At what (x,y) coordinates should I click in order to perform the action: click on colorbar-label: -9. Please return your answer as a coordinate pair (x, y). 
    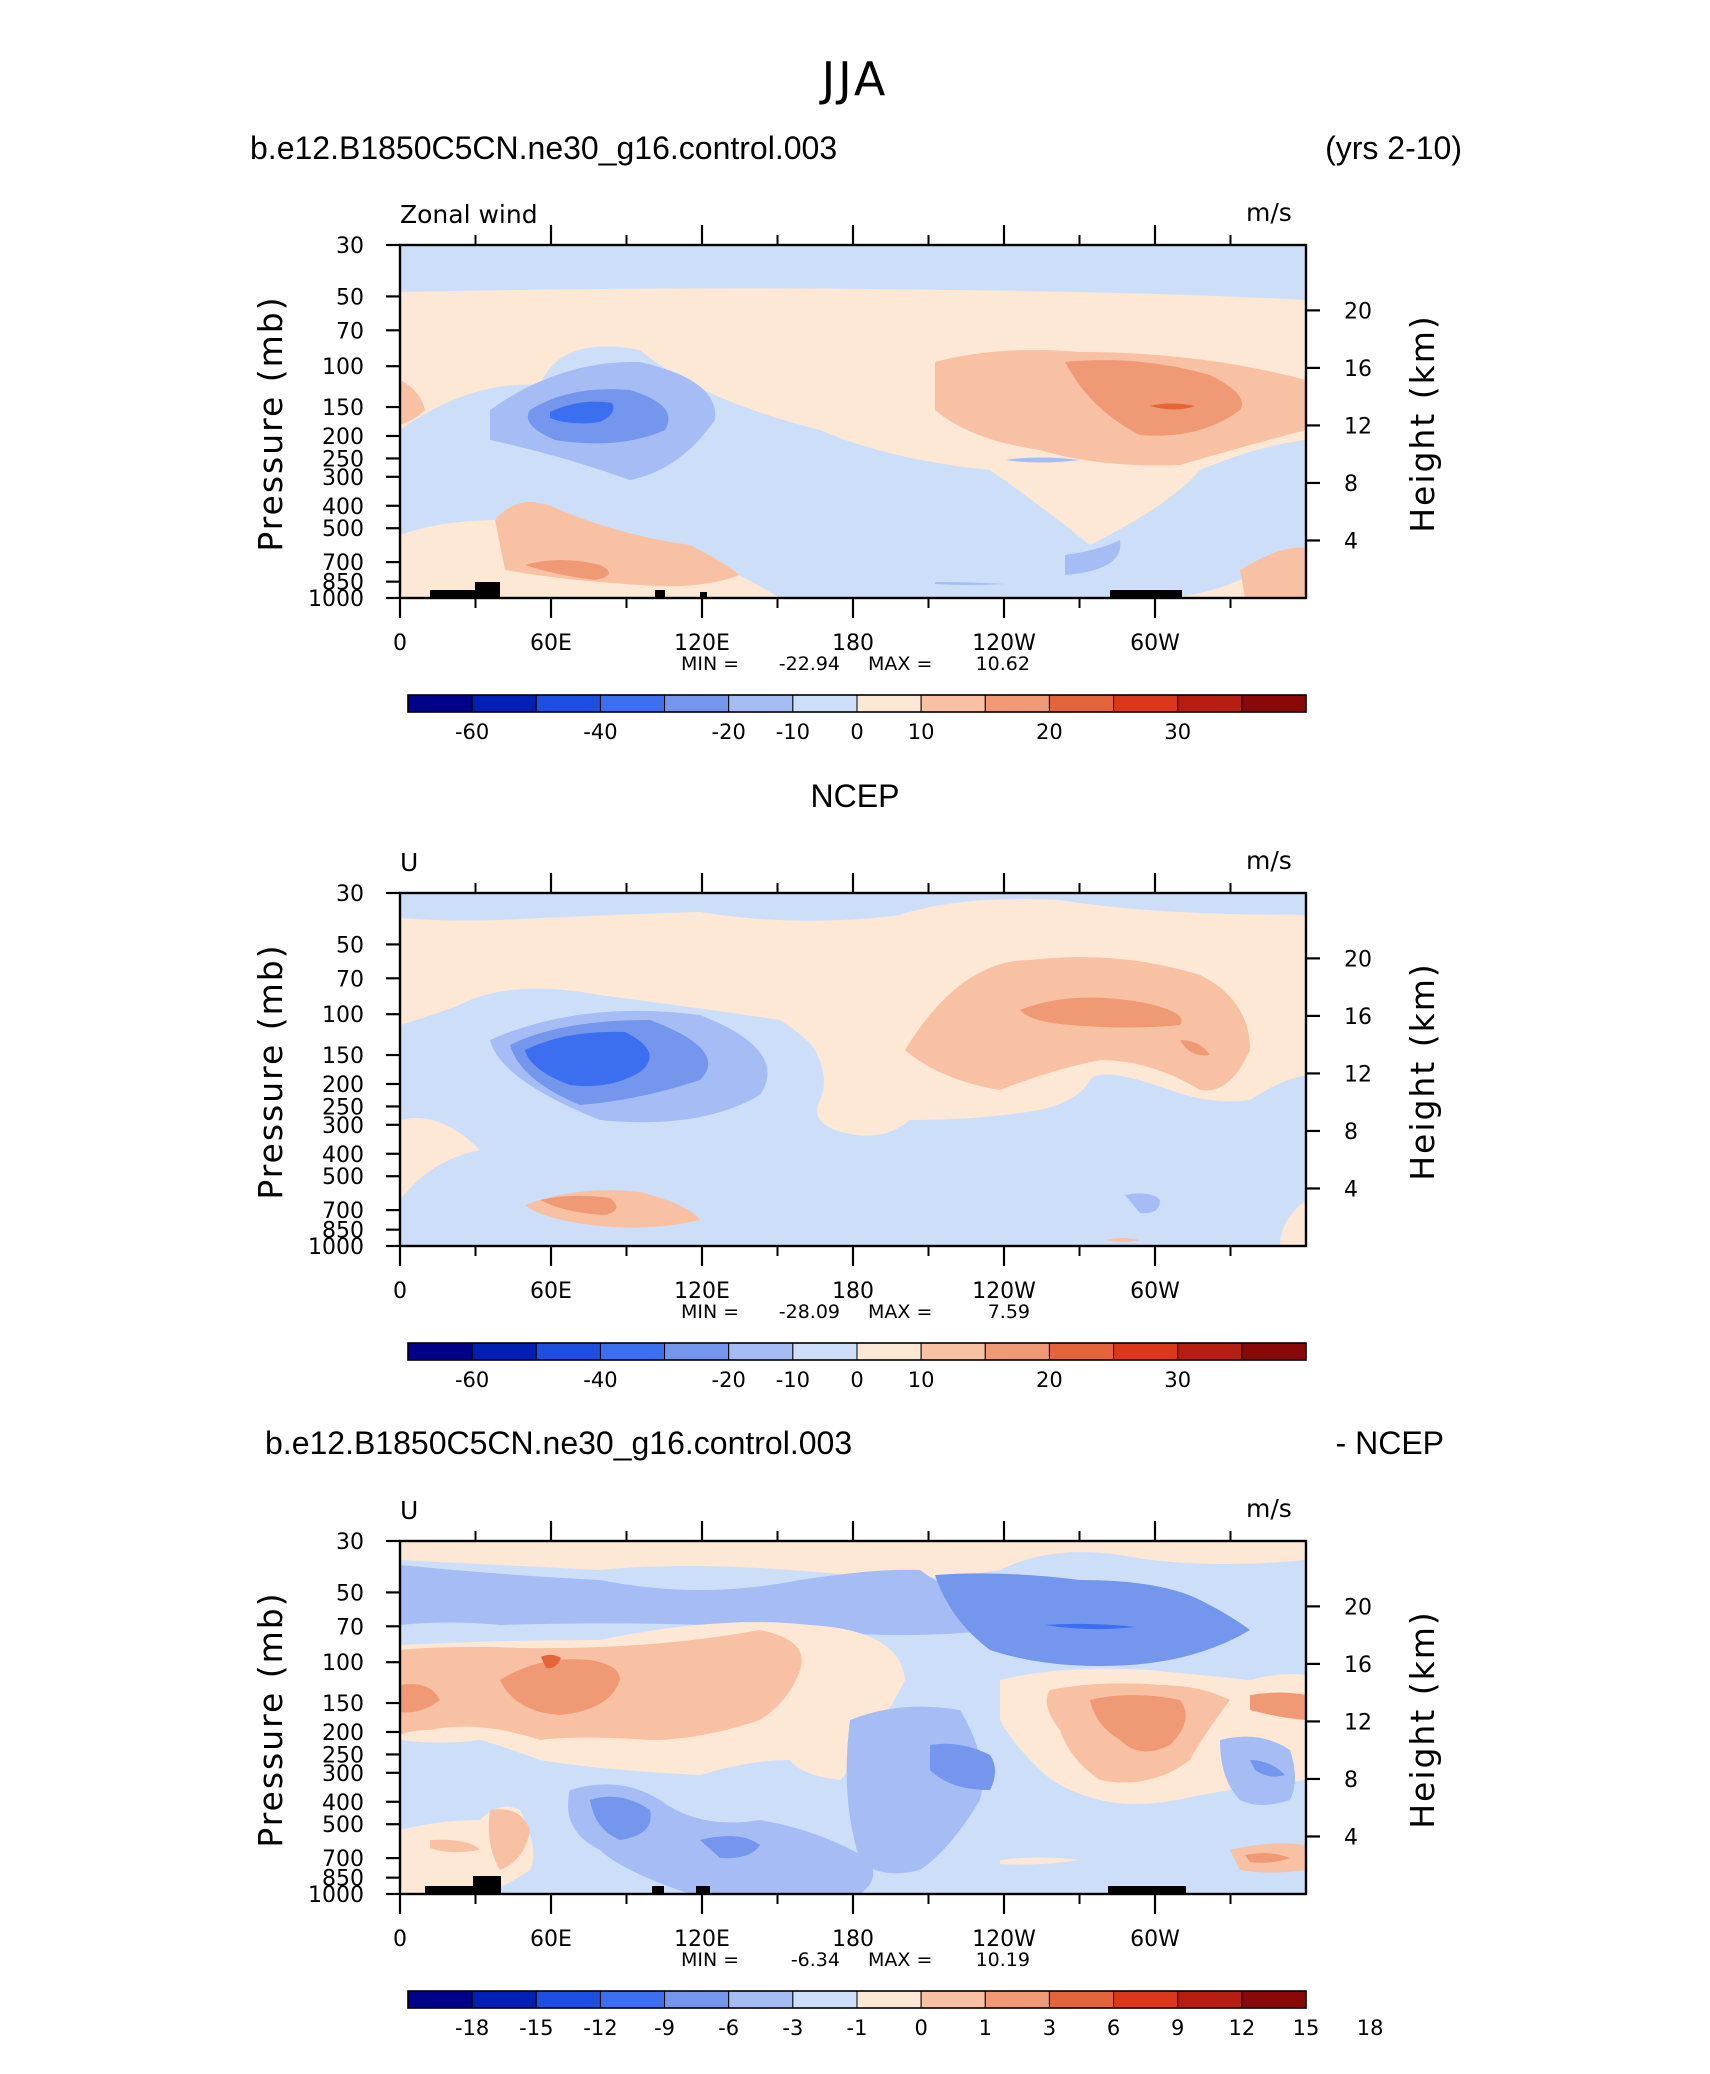
    Looking at the image, I should click on (664, 2028).